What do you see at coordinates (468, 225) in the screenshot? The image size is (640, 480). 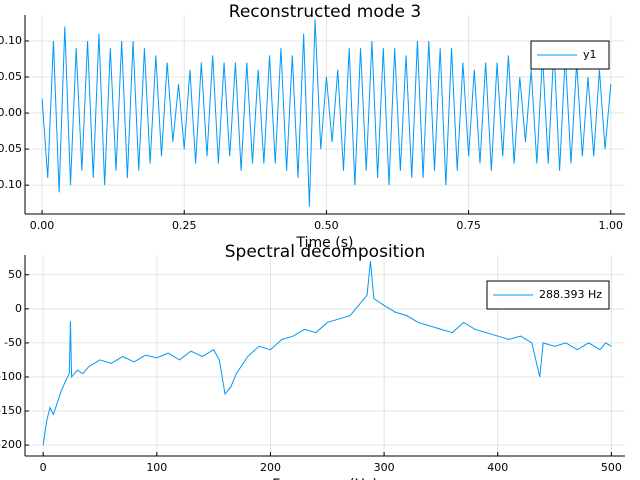 I see `x-tick-label: 0.75` at bounding box center [468, 225].